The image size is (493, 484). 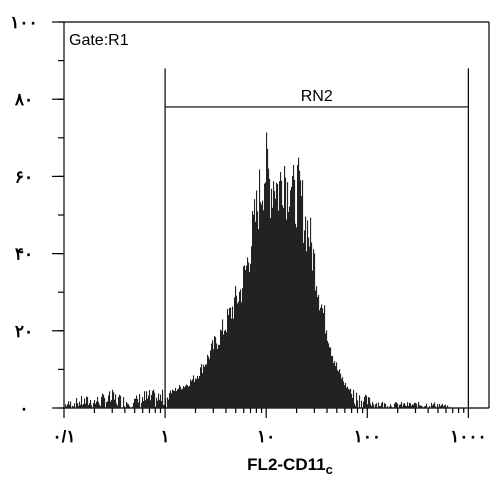 What do you see at coordinates (24, 254) in the screenshot?
I see `y-tick-label: ۴۰` at bounding box center [24, 254].